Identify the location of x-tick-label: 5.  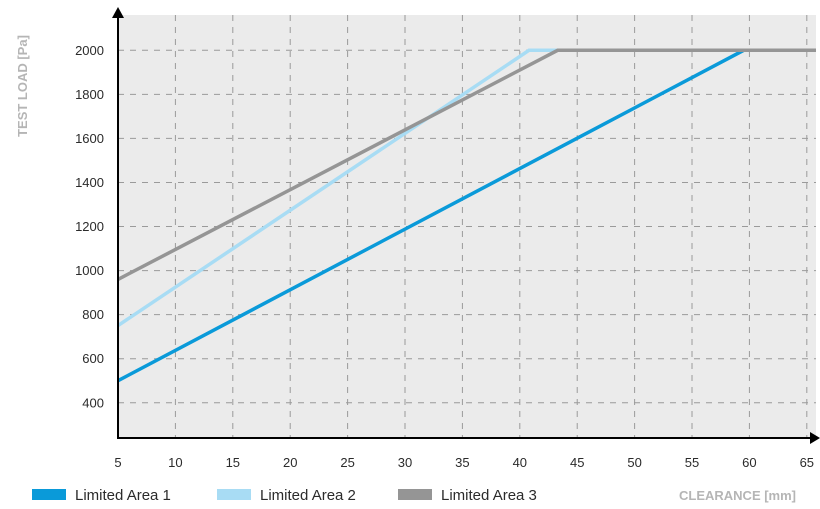
(117, 462).